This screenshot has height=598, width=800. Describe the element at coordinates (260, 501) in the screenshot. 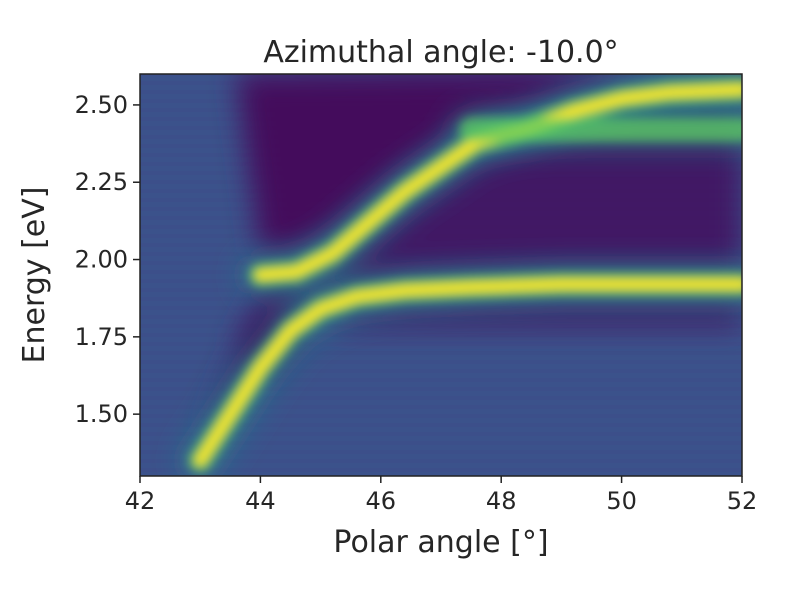

I see `x-tick-label: 44` at that location.